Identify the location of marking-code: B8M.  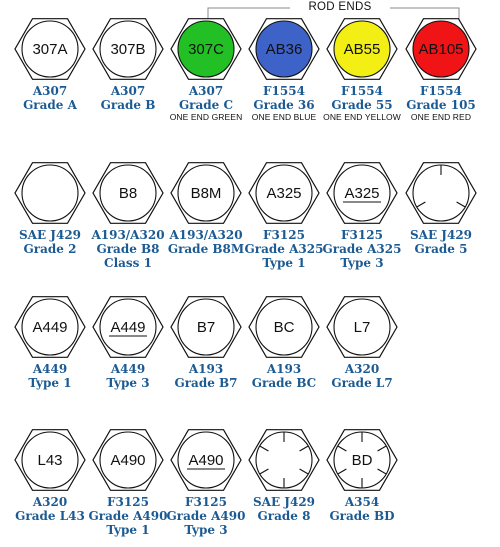
(206, 193).